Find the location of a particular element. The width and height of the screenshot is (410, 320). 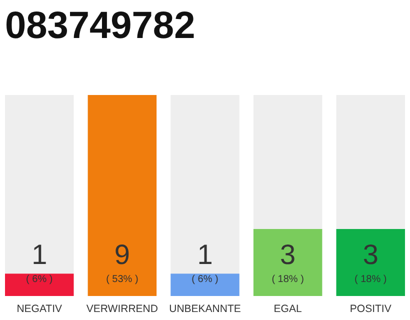

annotation: ( 53% ) is located at coordinates (122, 279).